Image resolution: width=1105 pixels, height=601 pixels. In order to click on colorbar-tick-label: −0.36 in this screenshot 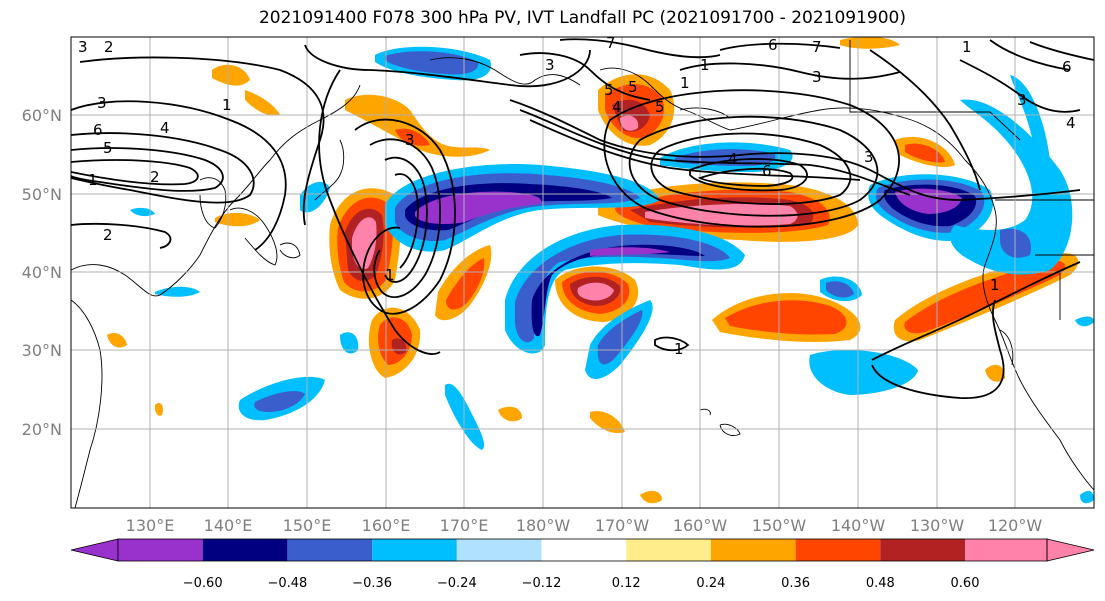, I will do `click(372, 583)`.